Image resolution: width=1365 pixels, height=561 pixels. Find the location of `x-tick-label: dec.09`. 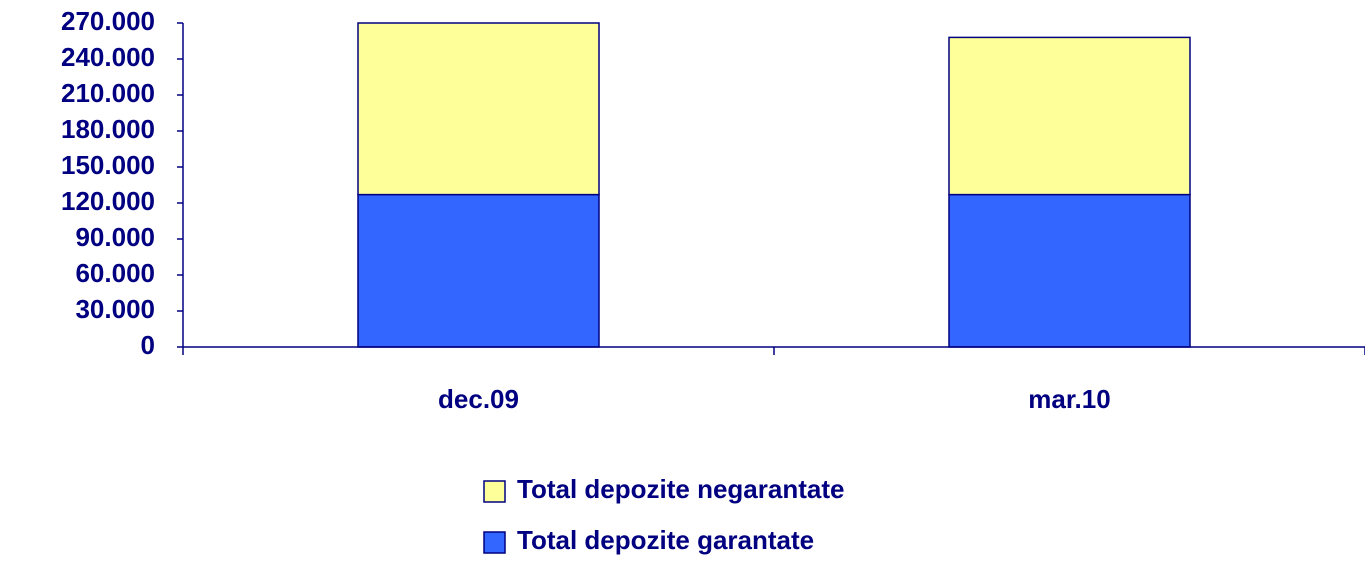

x-tick-label: dec.09 is located at coordinates (478, 399).